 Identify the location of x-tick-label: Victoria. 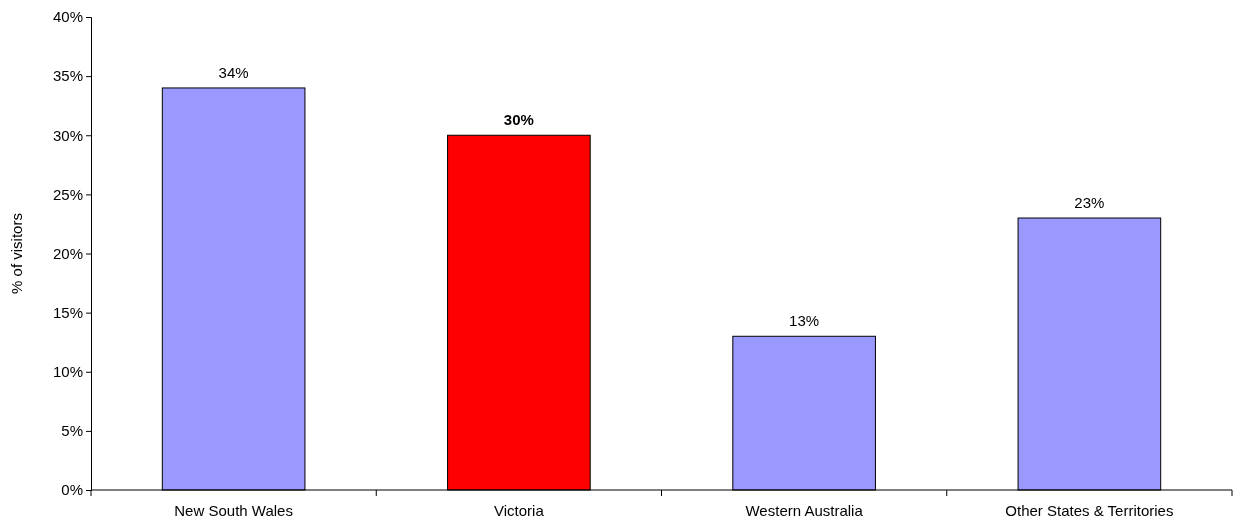
(519, 510).